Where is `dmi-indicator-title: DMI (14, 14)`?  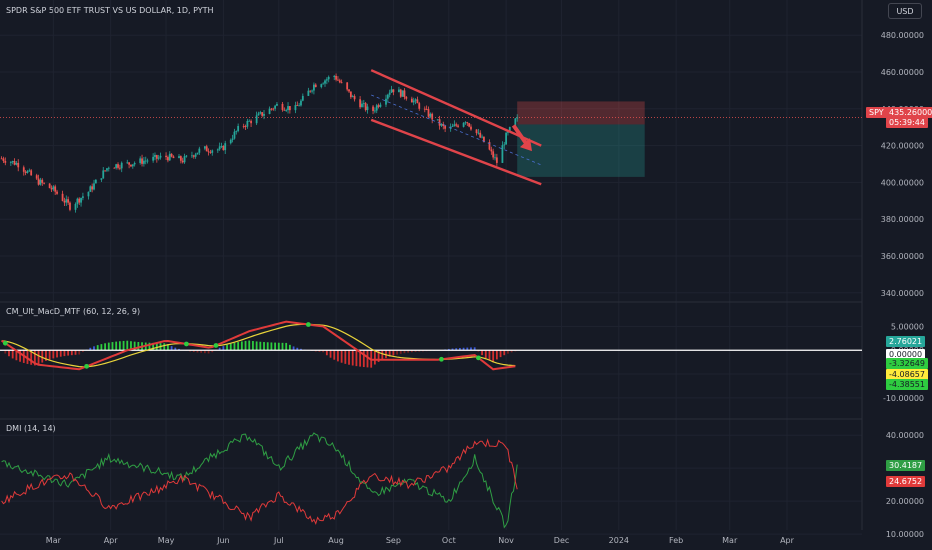 dmi-indicator-title: DMI (14, 14) is located at coordinates (31, 428).